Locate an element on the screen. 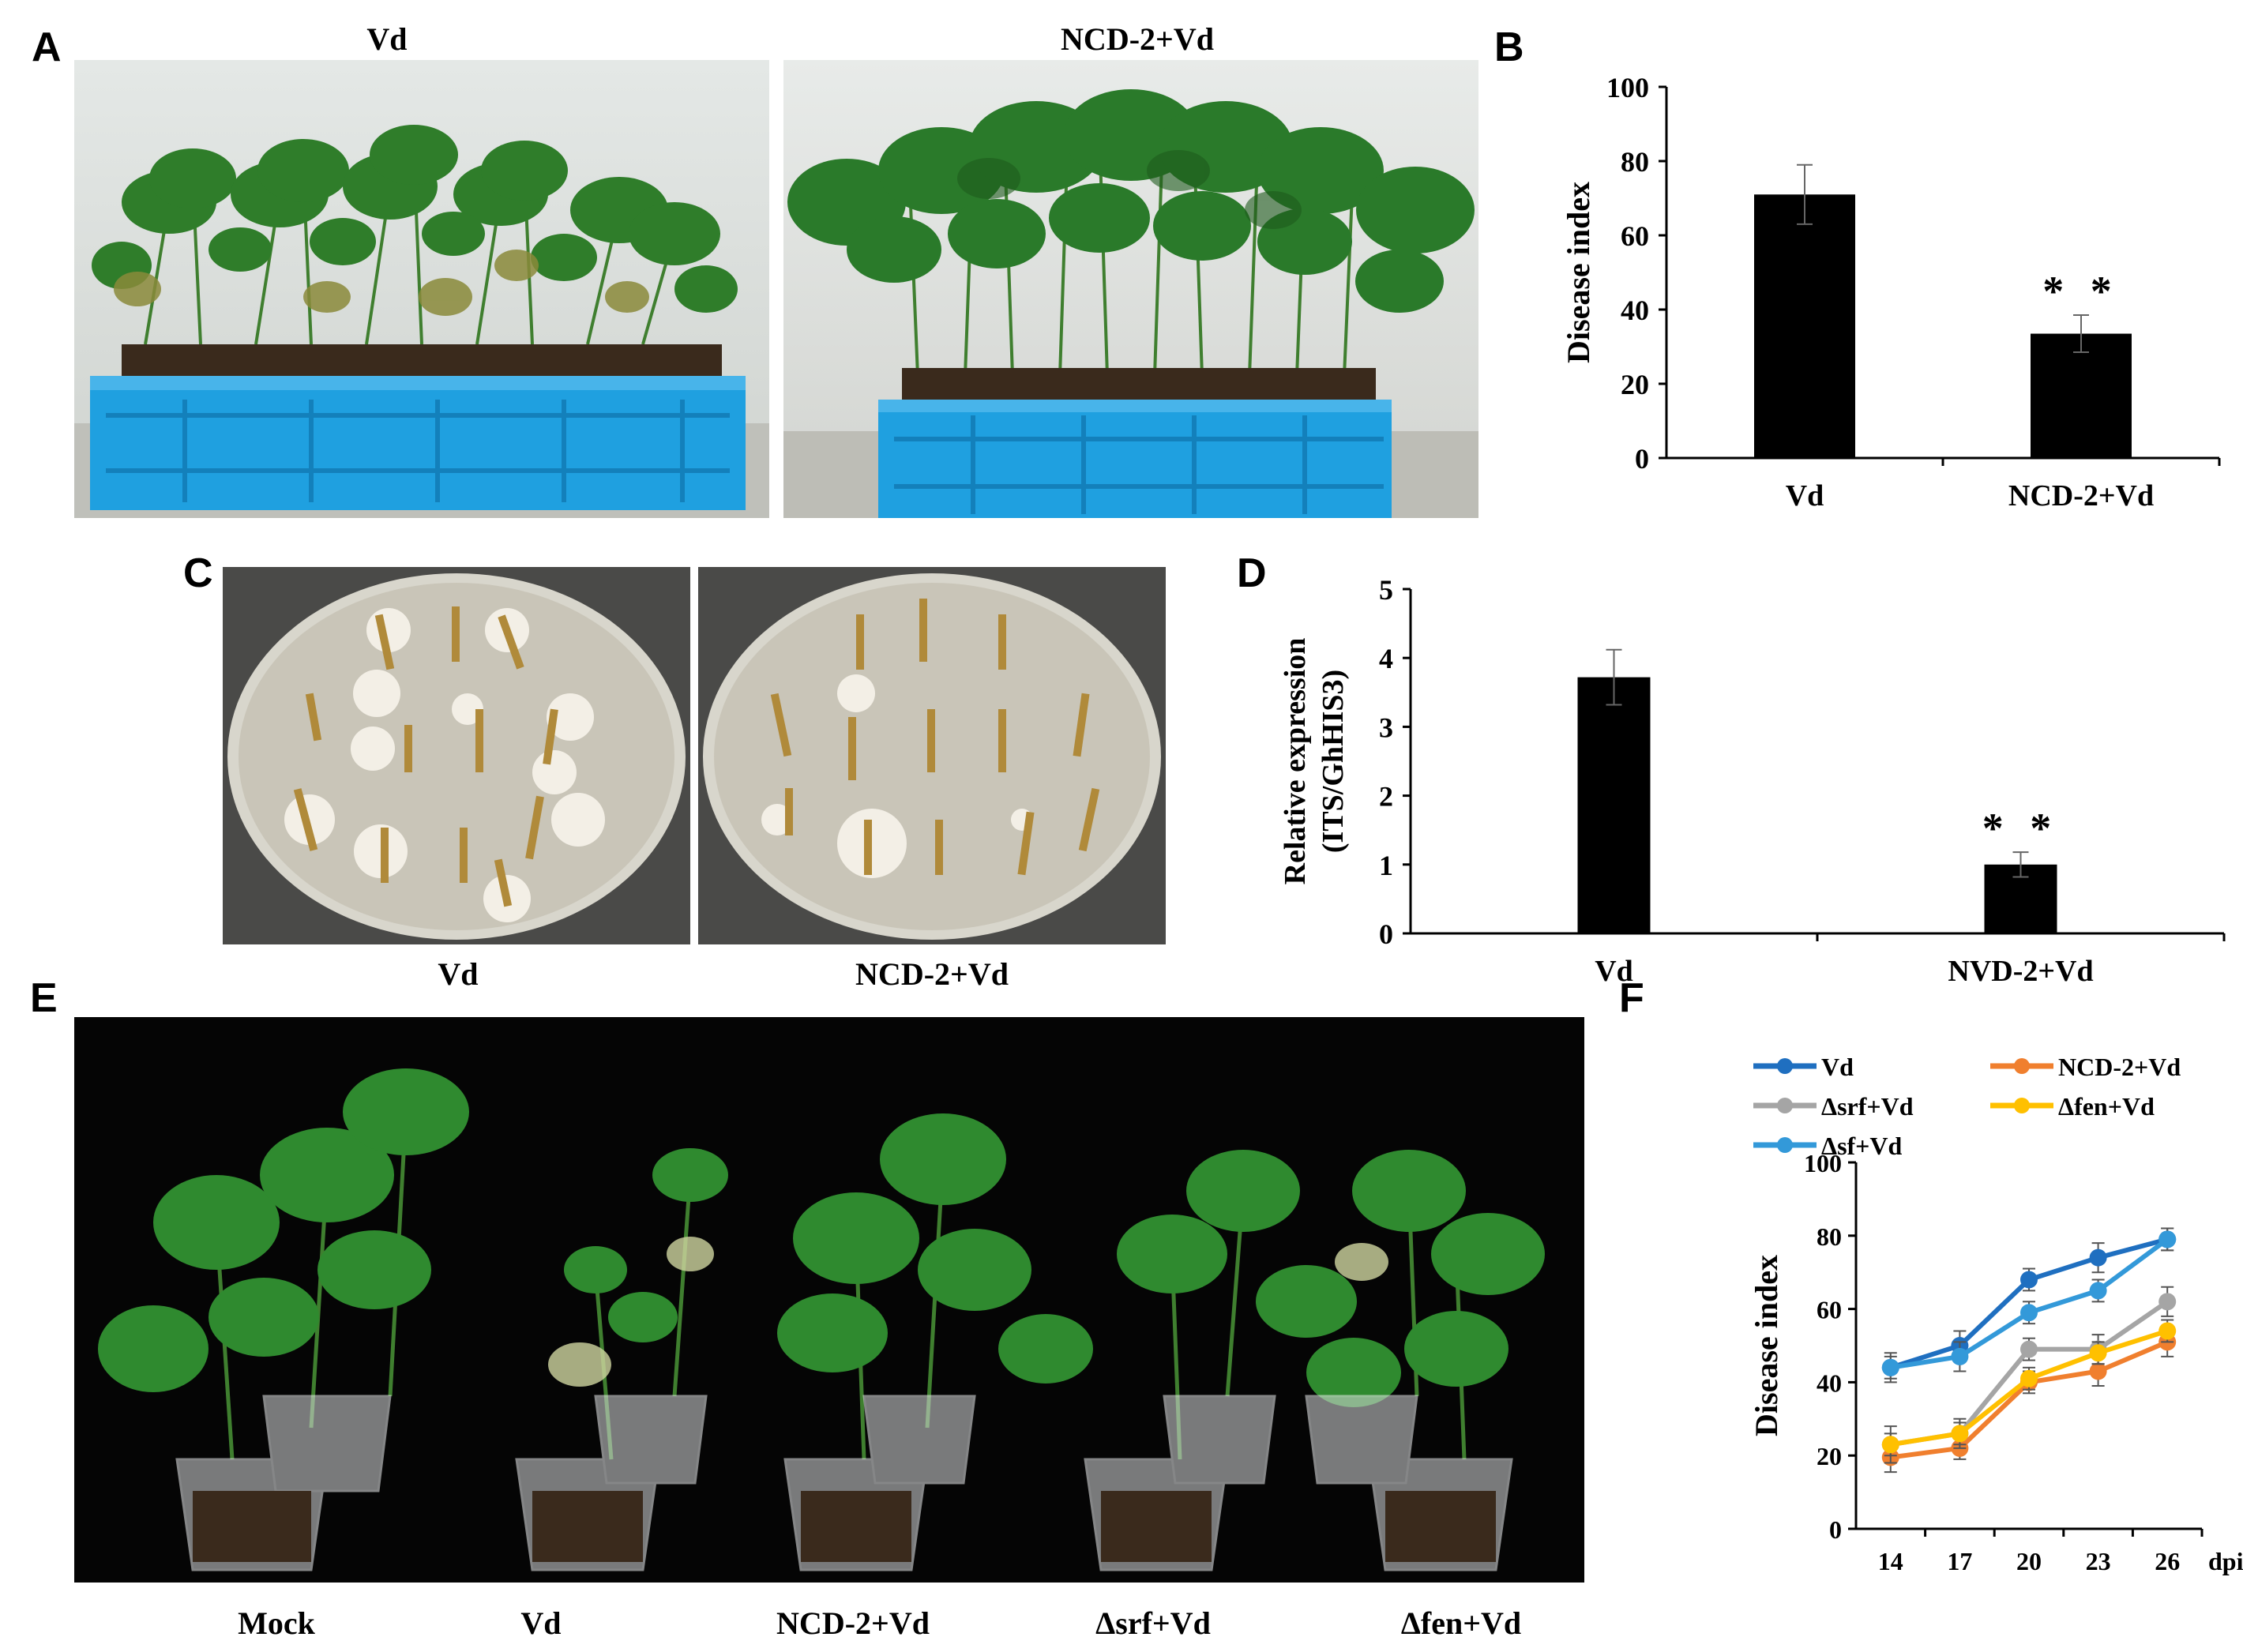  panel-c-caption-vd: Vd is located at coordinates (459, 974).